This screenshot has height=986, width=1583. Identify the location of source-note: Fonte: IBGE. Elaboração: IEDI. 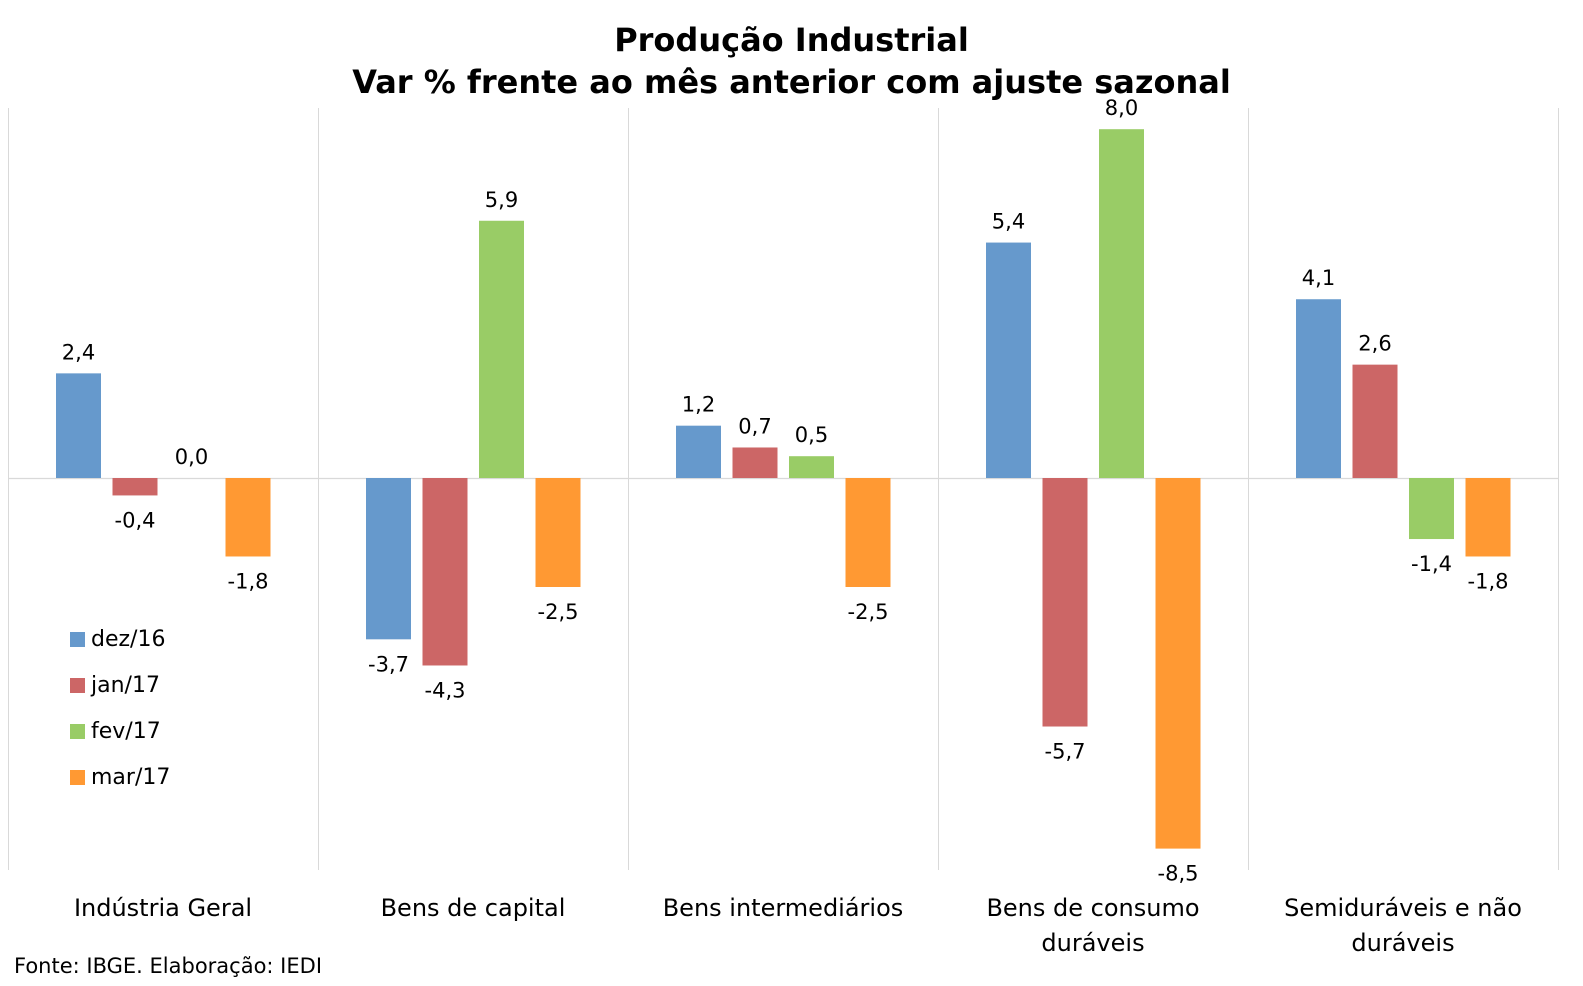
(168, 966).